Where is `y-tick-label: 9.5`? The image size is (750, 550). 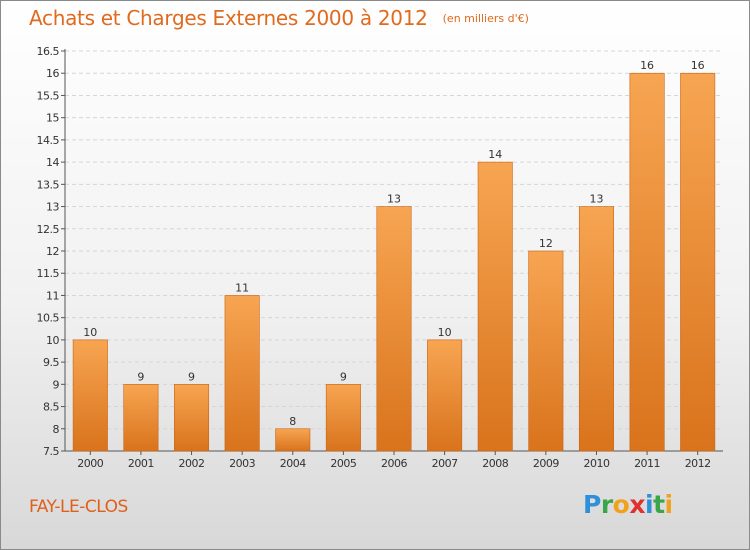 y-tick-label: 9.5 is located at coordinates (51, 362).